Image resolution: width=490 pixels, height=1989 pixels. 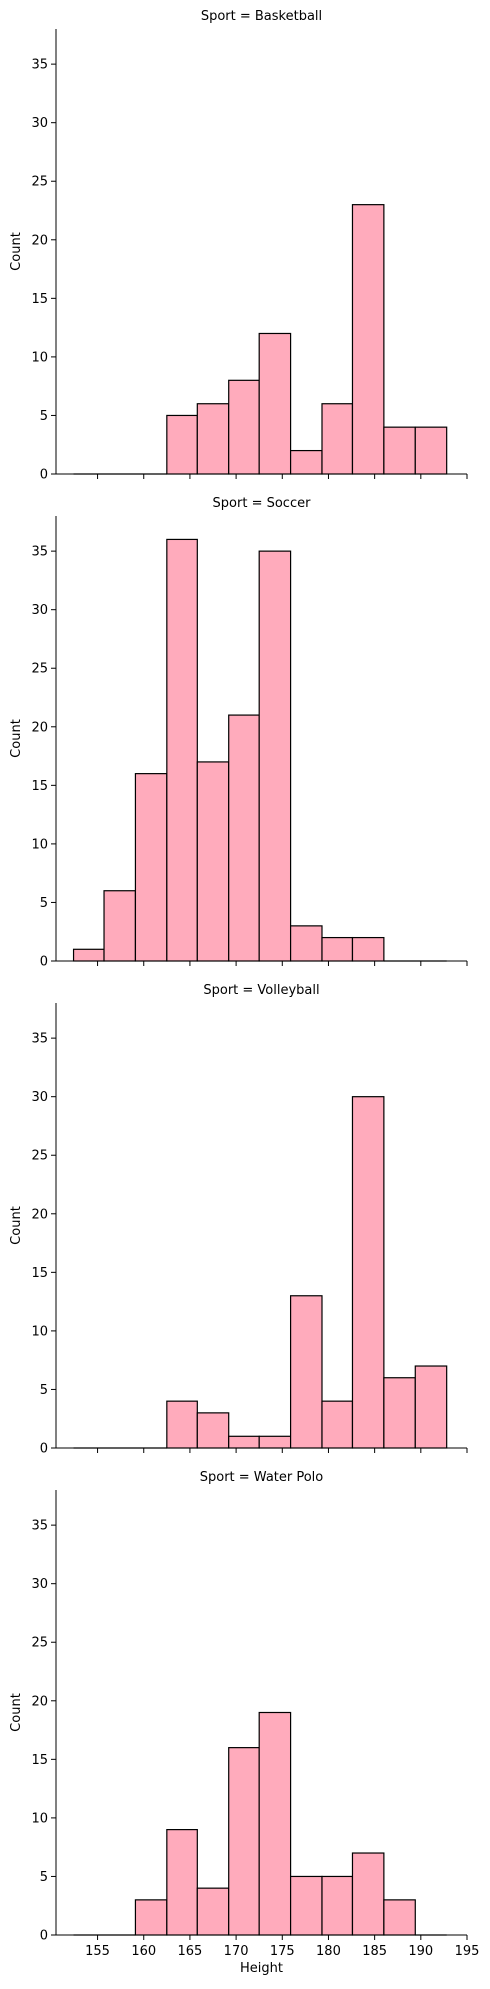 What do you see at coordinates (97, 1951) in the screenshot?
I see `x-tick-label: 155` at bounding box center [97, 1951].